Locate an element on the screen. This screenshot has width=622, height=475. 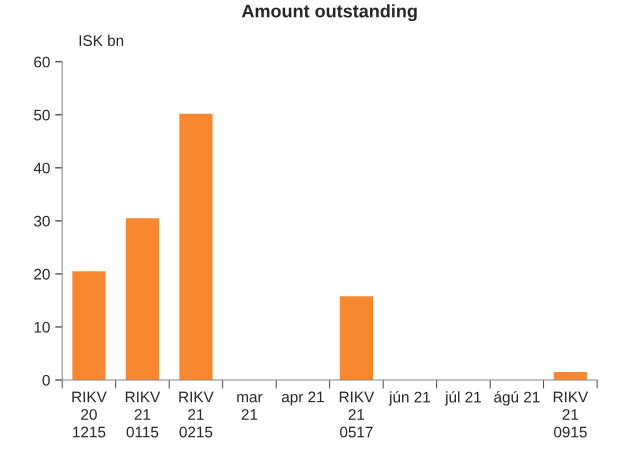
y-tick-label: 50 is located at coordinates (42, 115).